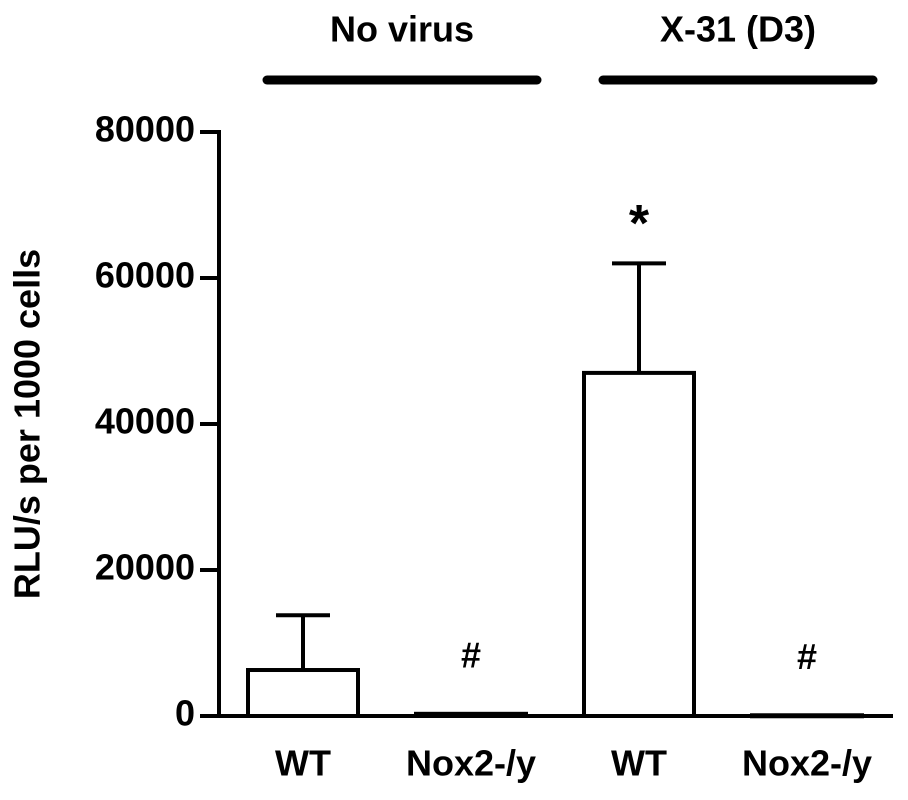 This screenshot has width=908, height=800. What do you see at coordinates (145, 129) in the screenshot?
I see `y-tick-label: 80000` at bounding box center [145, 129].